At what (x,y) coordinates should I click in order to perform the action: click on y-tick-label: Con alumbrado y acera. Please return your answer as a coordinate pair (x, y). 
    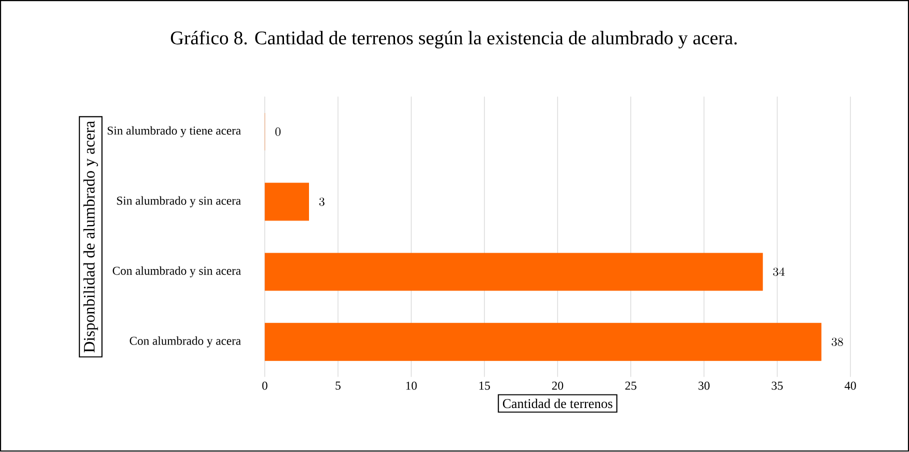
    Looking at the image, I should click on (185, 342).